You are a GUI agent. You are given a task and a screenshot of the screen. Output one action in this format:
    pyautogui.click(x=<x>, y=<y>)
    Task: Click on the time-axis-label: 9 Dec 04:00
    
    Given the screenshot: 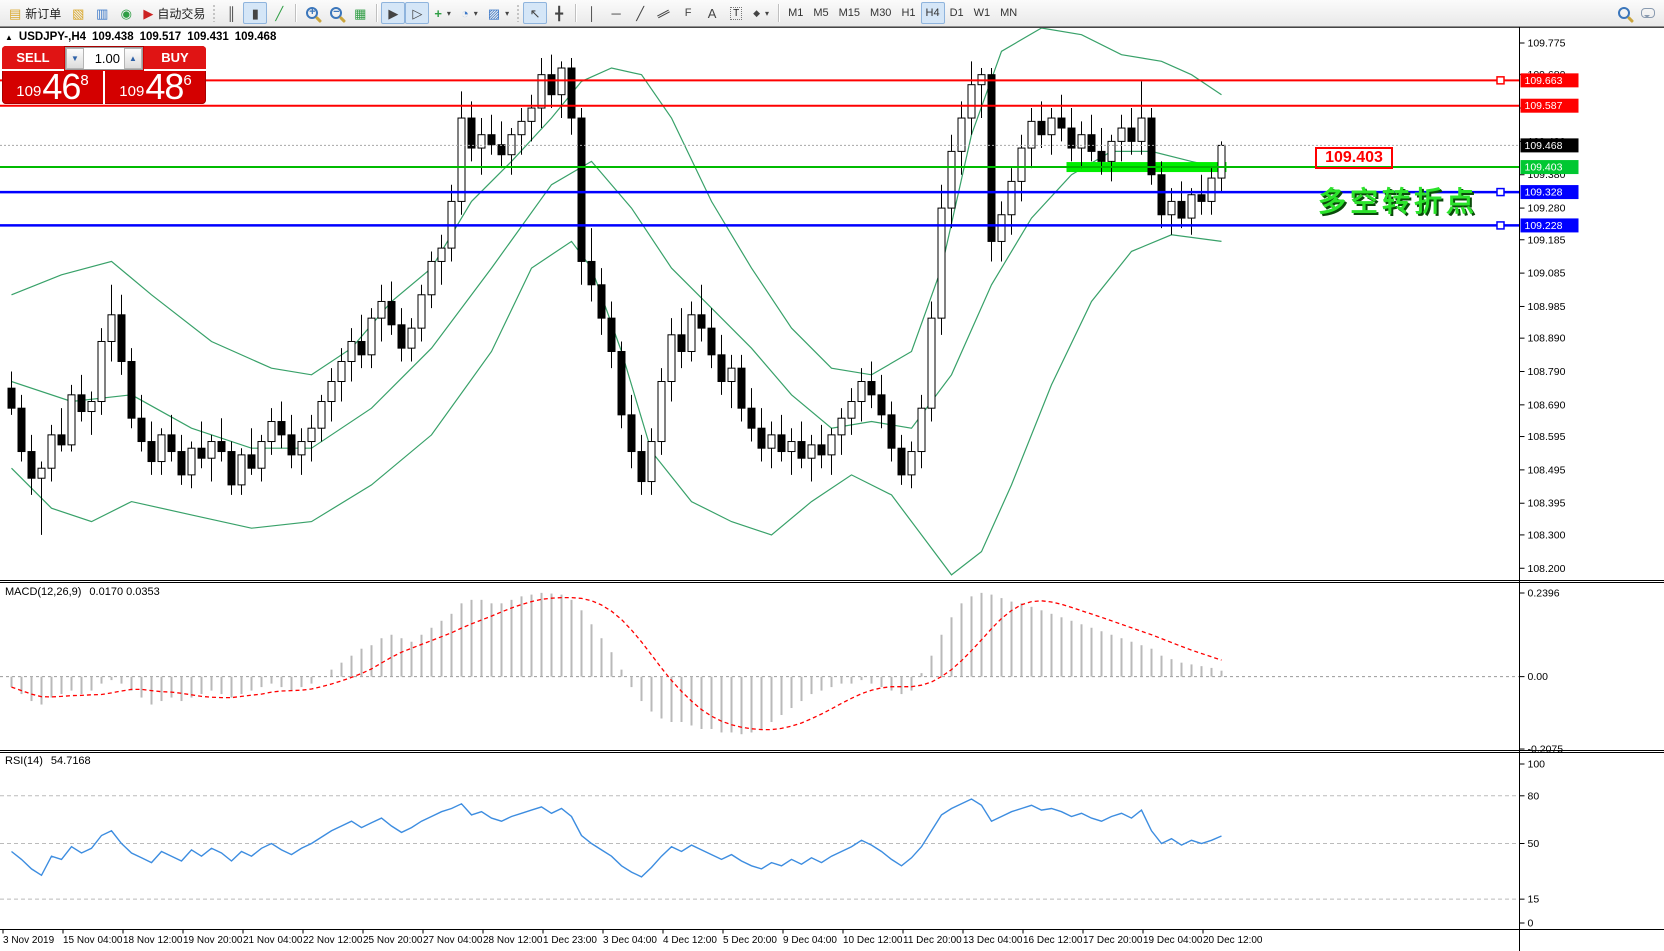 What is the action you would take?
    pyautogui.click(x=810, y=940)
    